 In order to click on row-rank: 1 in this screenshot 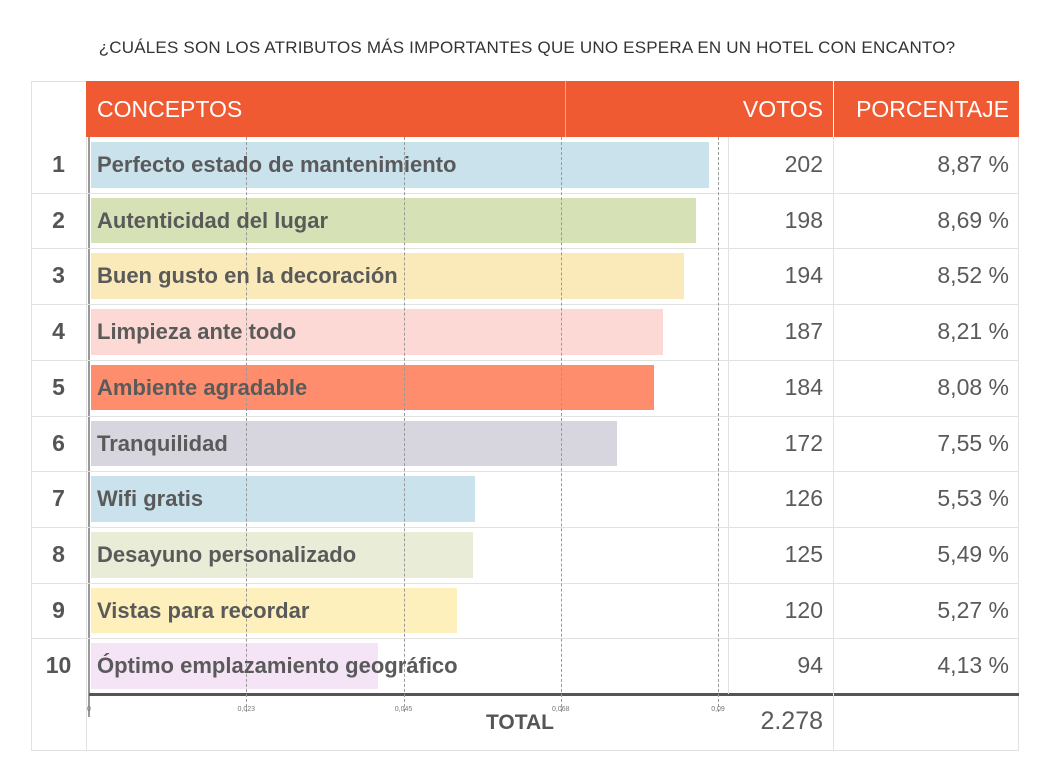, I will do `click(58, 164)`.